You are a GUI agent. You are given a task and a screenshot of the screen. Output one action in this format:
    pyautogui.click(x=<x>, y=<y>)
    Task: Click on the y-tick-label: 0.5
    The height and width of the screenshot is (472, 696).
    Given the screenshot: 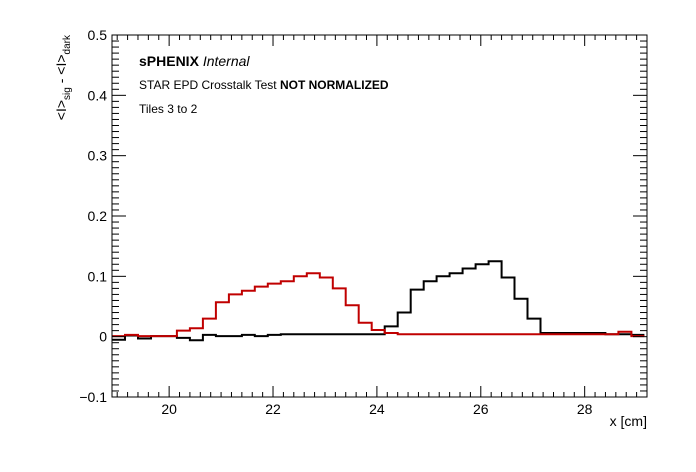 What is the action you would take?
    pyautogui.click(x=98, y=35)
    